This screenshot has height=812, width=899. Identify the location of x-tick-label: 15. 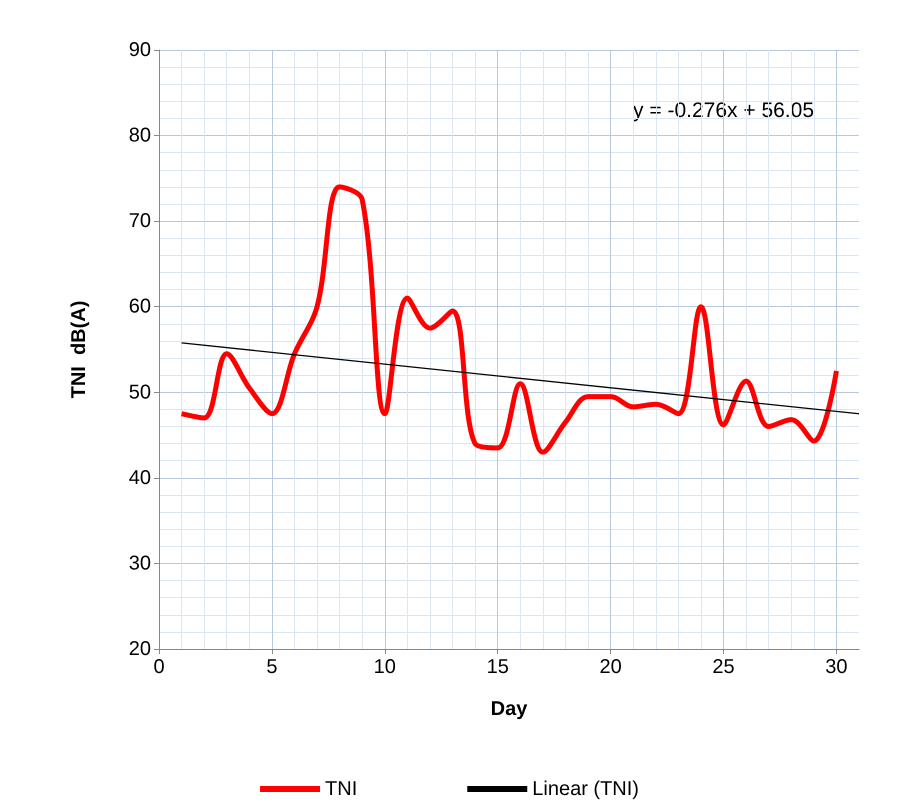
(497, 667).